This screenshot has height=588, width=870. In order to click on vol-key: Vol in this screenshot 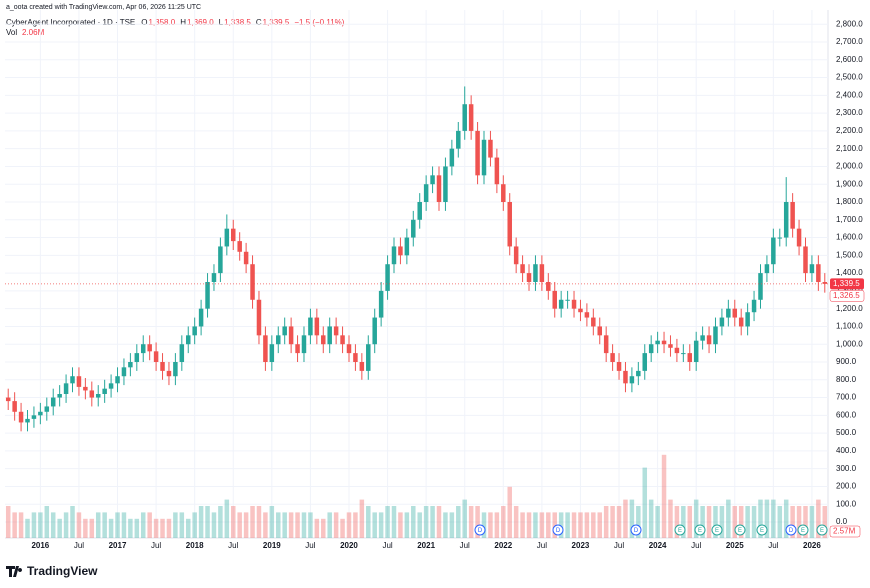, I will do `click(11, 32)`.